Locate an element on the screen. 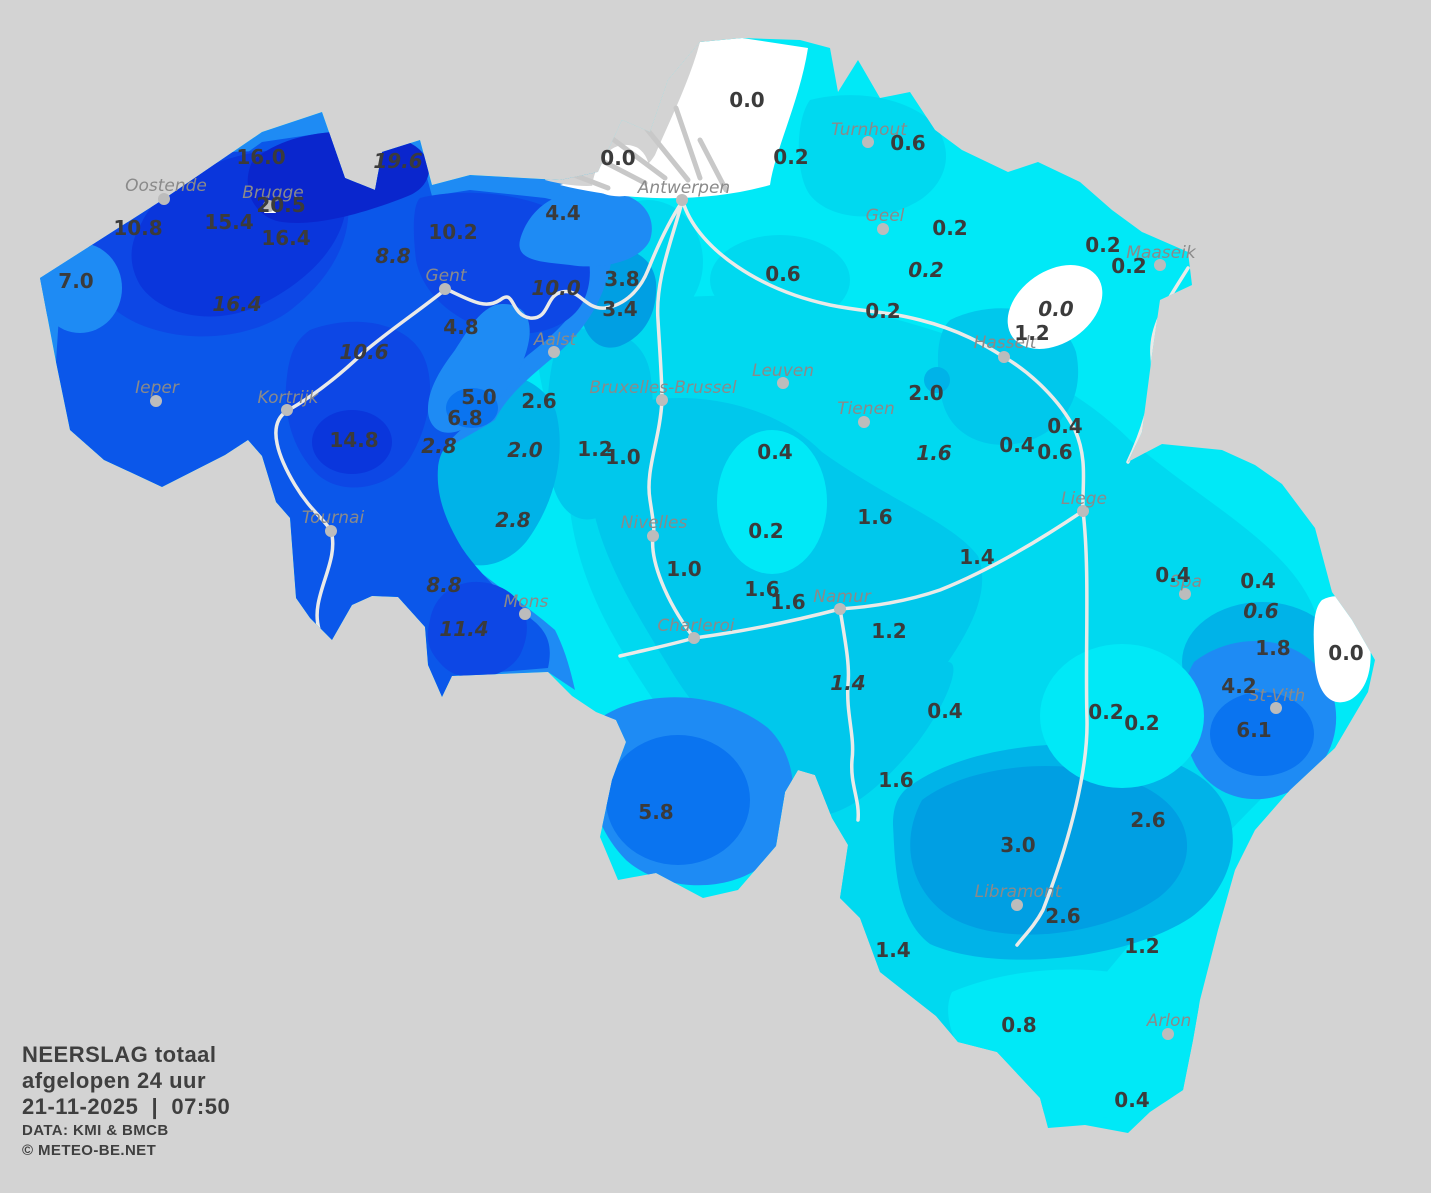 This screenshot has height=1193, width=1431. contour-band-1-brussels is located at coordinates (599, 424).